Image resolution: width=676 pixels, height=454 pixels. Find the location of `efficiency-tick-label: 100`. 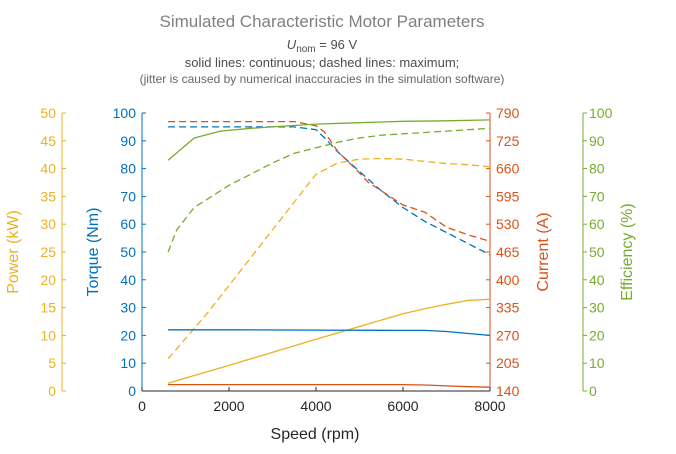

efficiency-tick-label: 100 is located at coordinates (601, 113).